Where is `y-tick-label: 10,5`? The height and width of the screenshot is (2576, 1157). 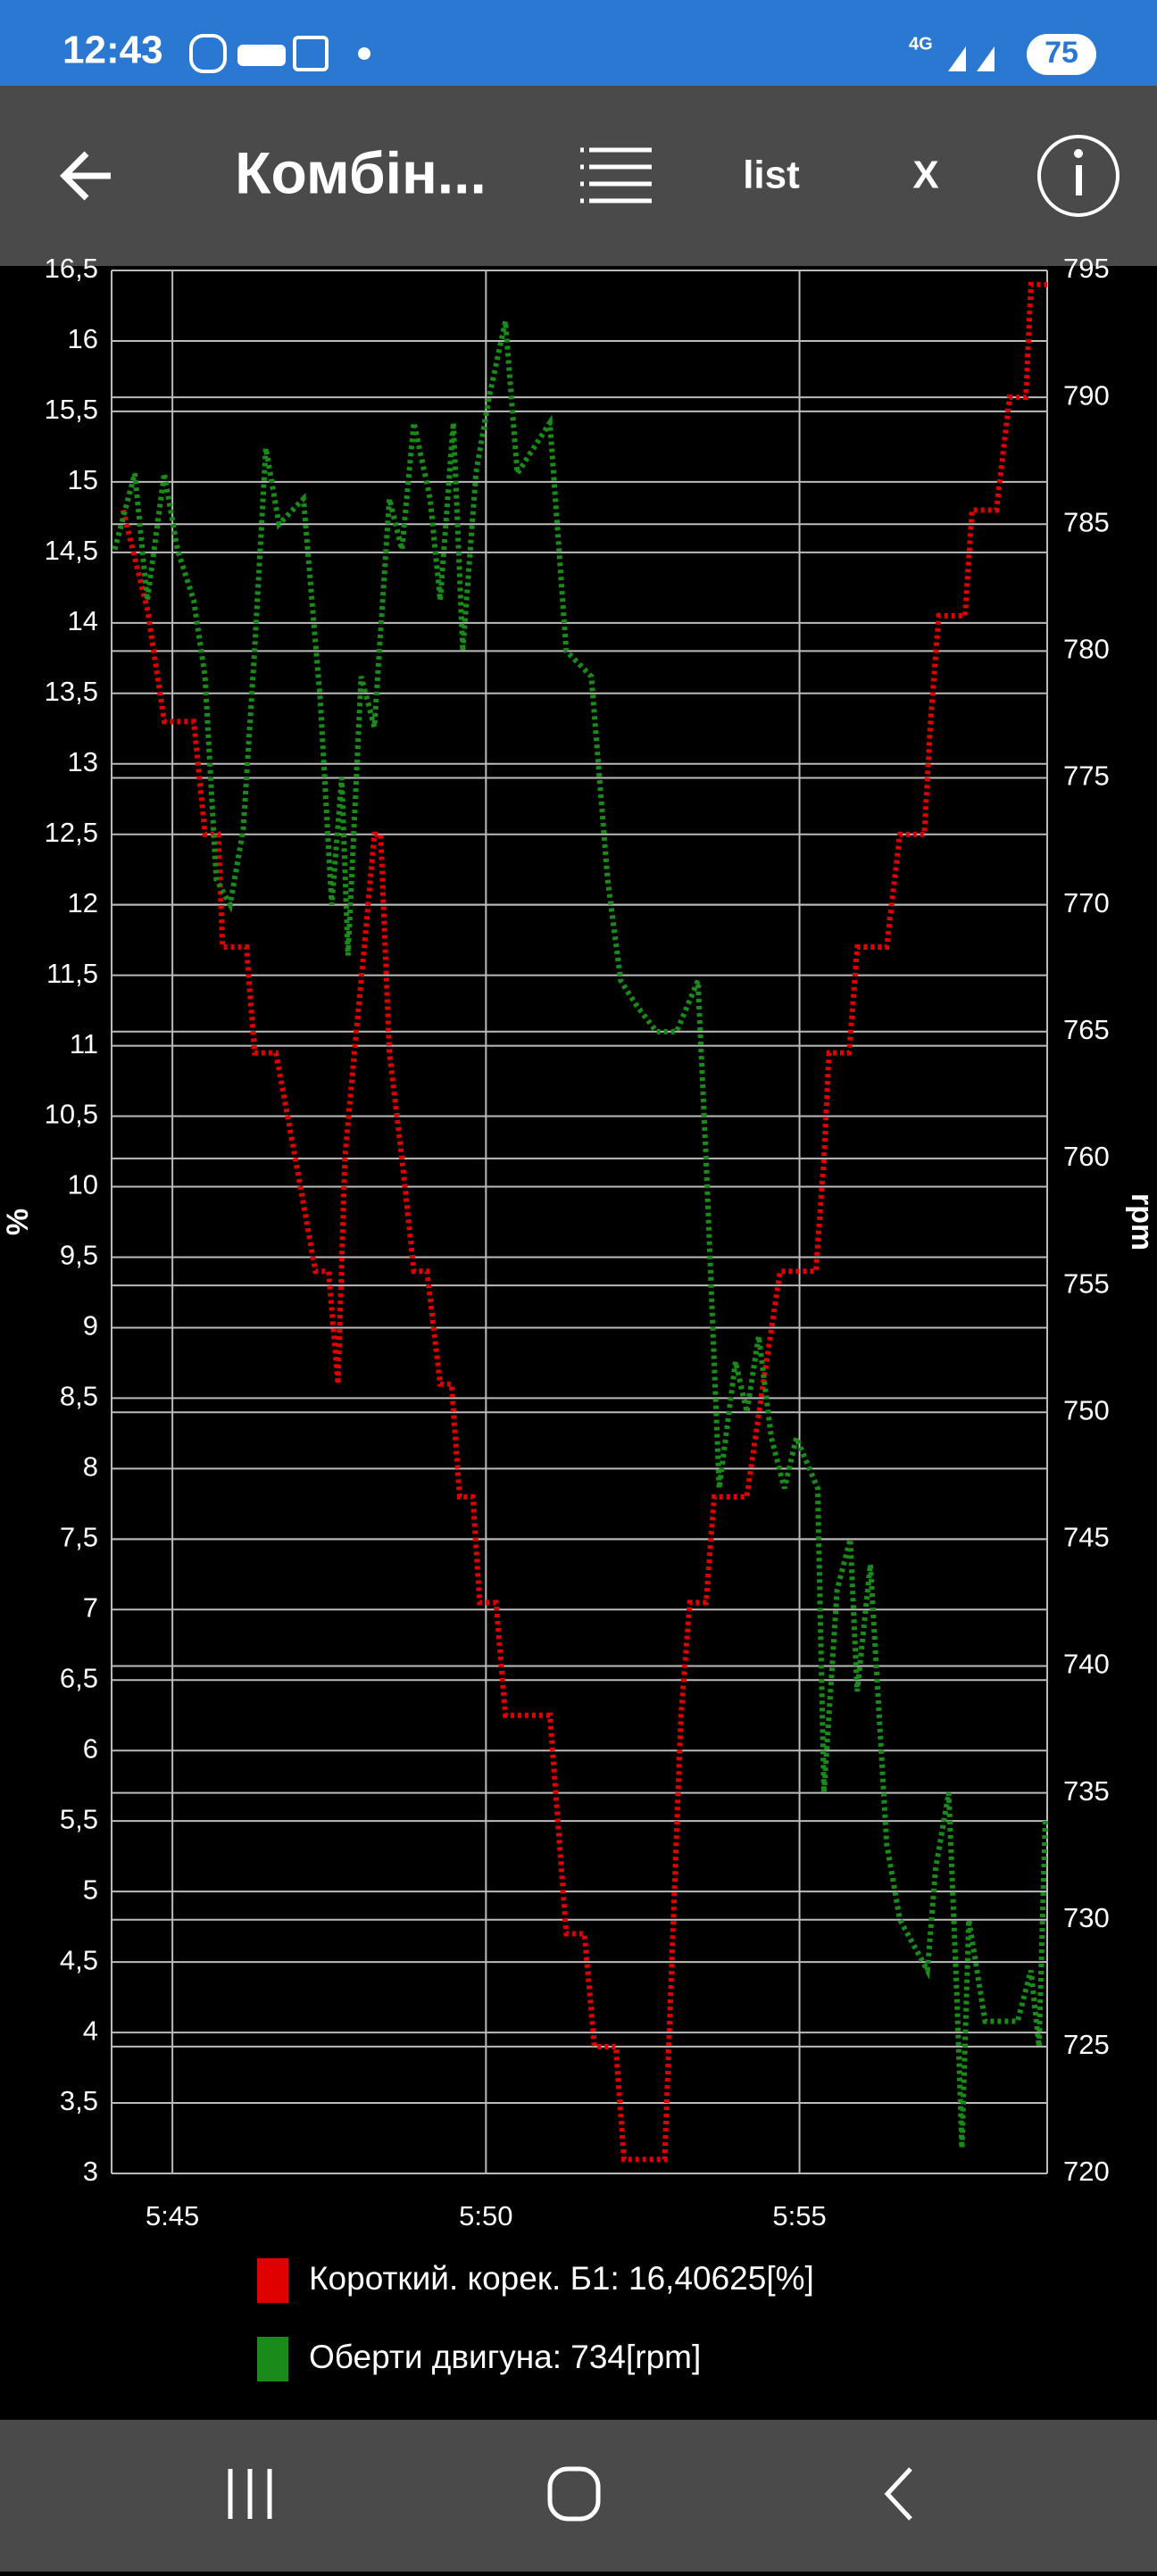 y-tick-label: 10,5 is located at coordinates (72, 1114).